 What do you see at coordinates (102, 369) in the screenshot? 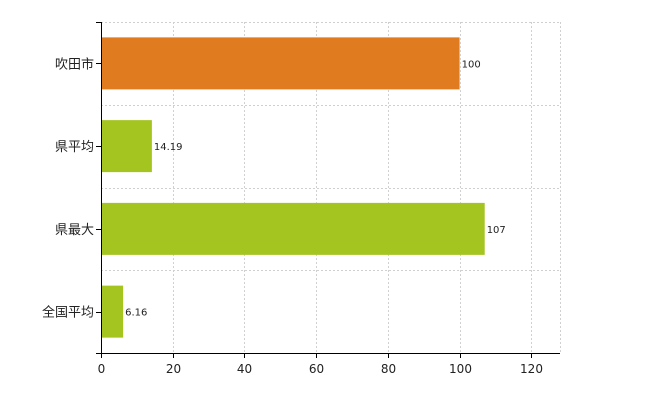
I see `x-tick-label-0: 0` at bounding box center [102, 369].